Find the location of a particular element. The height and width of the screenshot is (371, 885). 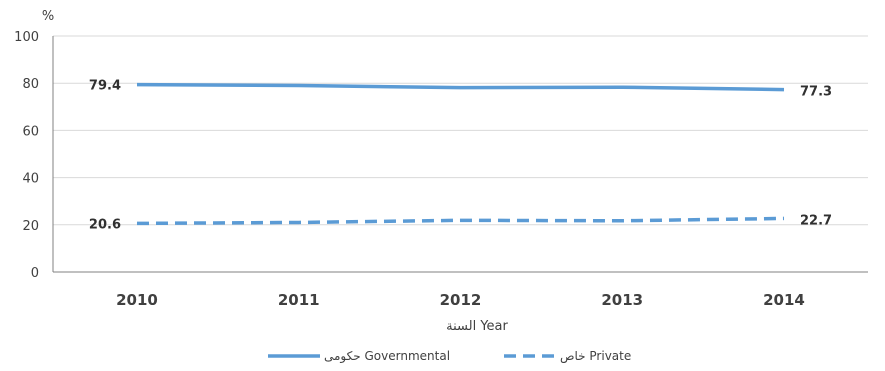

y-tick-labels: 0 20 40 60 80 100 is located at coordinates (26, 155).